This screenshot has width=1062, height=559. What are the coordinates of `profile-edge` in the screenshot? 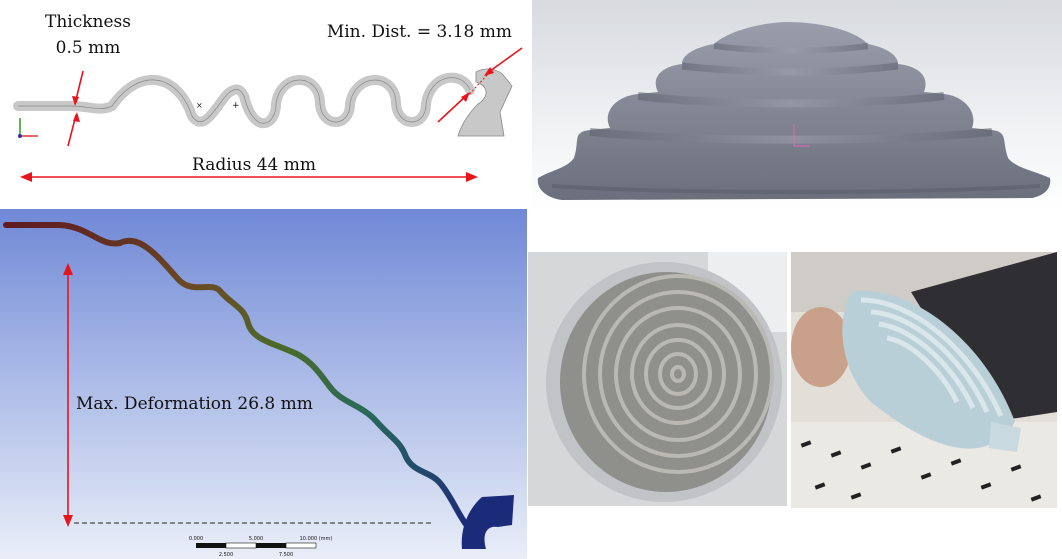 It's located at (244, 100).